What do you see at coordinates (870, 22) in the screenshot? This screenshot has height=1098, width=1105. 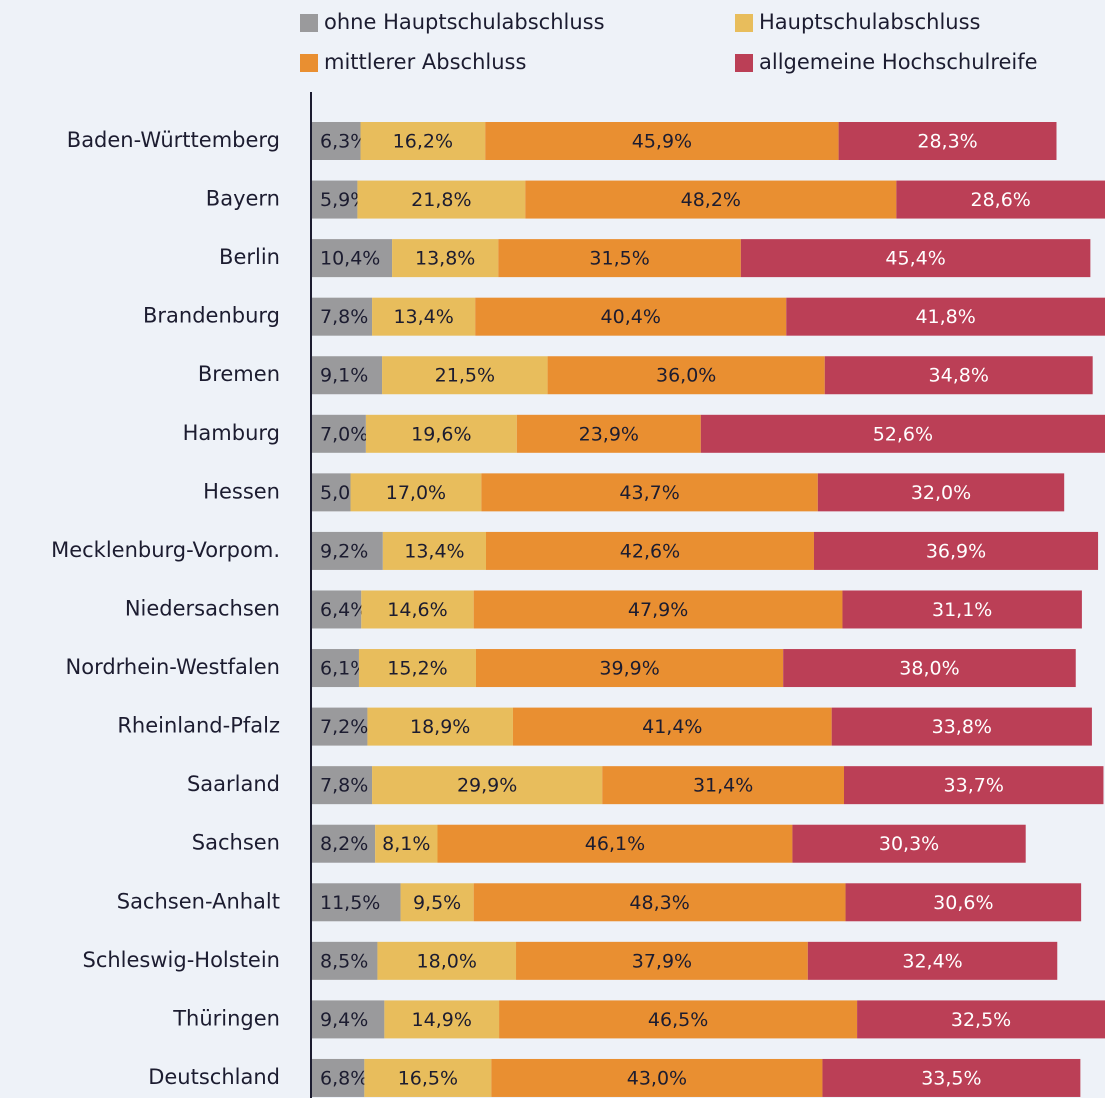 I see `legend-label: Hauptschulabschluss` at bounding box center [870, 22].